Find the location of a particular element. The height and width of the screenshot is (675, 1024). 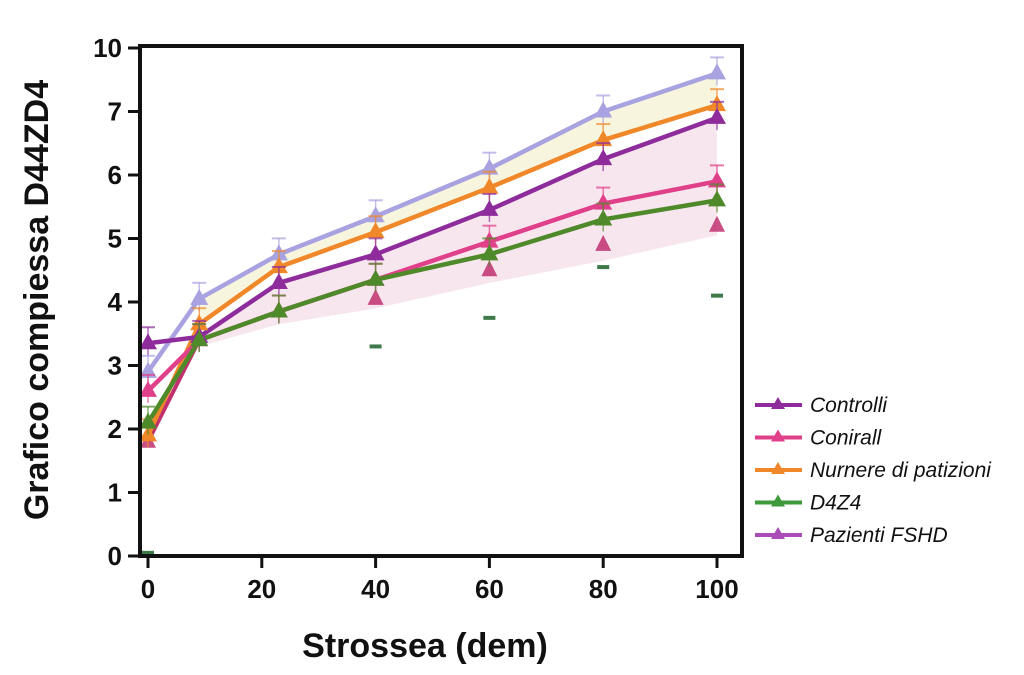

legend-item: D4Z4 is located at coordinates (808, 503).